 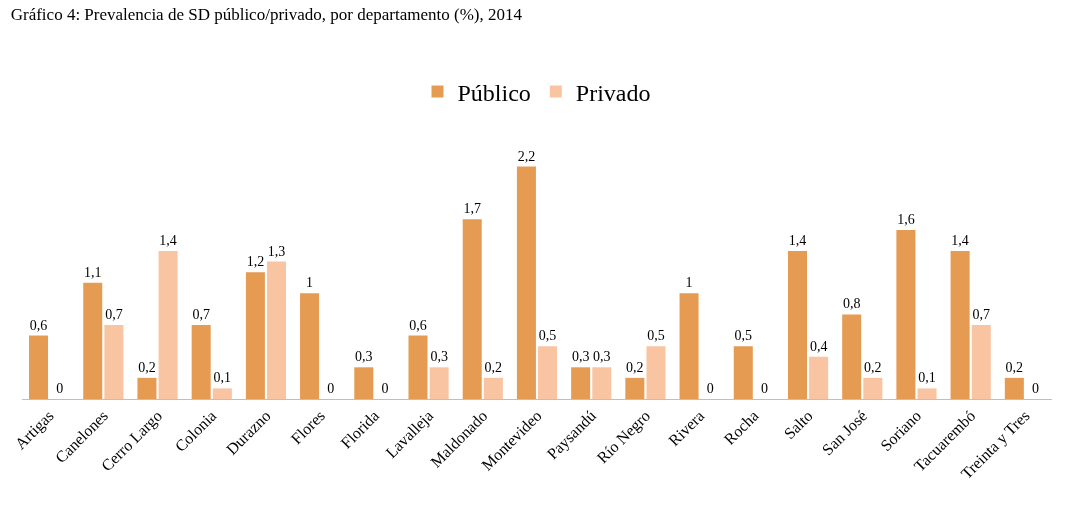 I want to click on data-label: 1,1, so click(x=93, y=272).